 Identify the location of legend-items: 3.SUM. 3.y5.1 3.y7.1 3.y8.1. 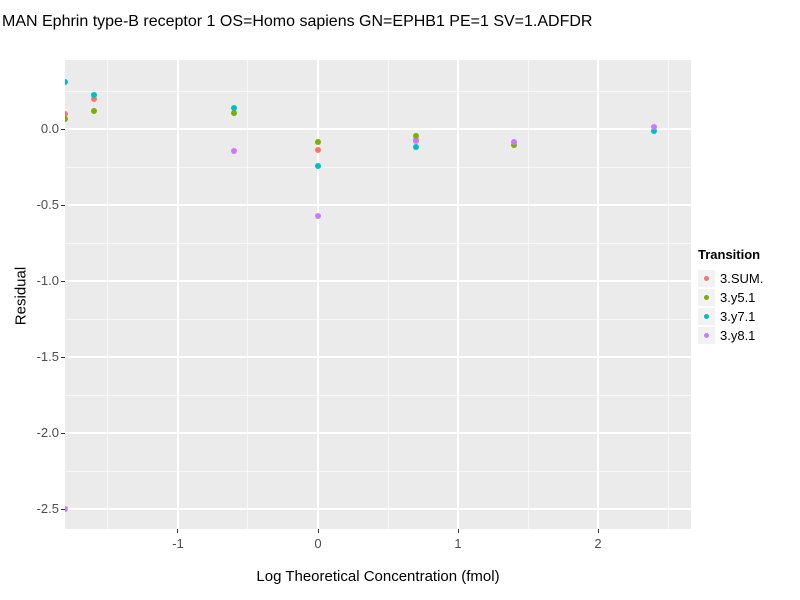
(730, 307).